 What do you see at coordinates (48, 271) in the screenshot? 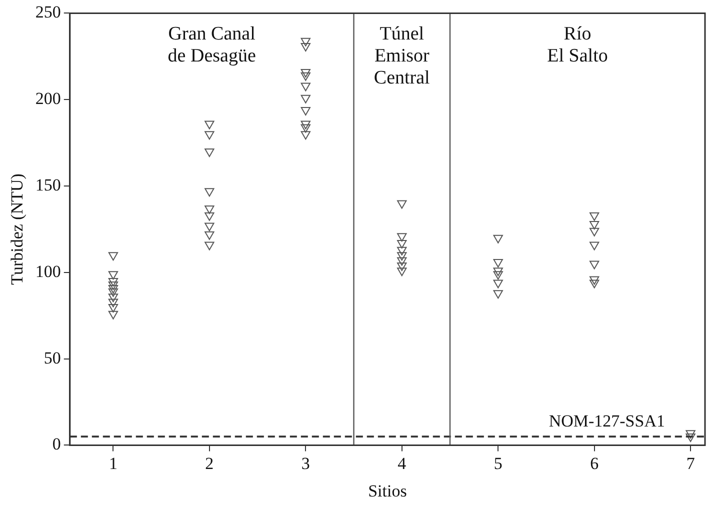
I see `y-tick-label: 100` at bounding box center [48, 271].